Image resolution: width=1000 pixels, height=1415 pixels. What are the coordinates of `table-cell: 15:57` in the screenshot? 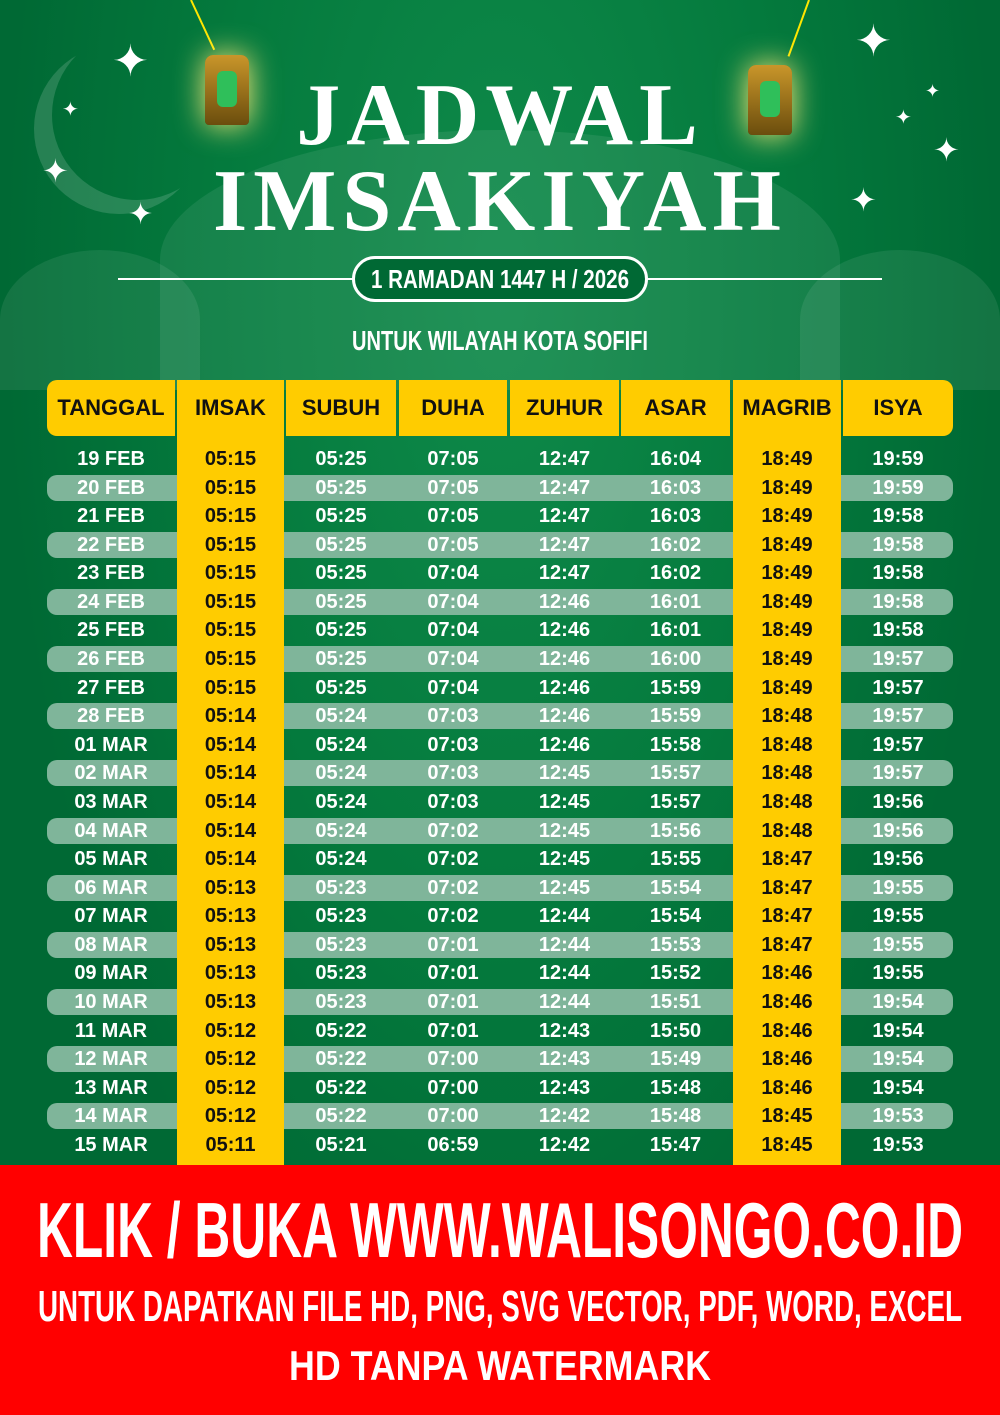 It's located at (675, 773).